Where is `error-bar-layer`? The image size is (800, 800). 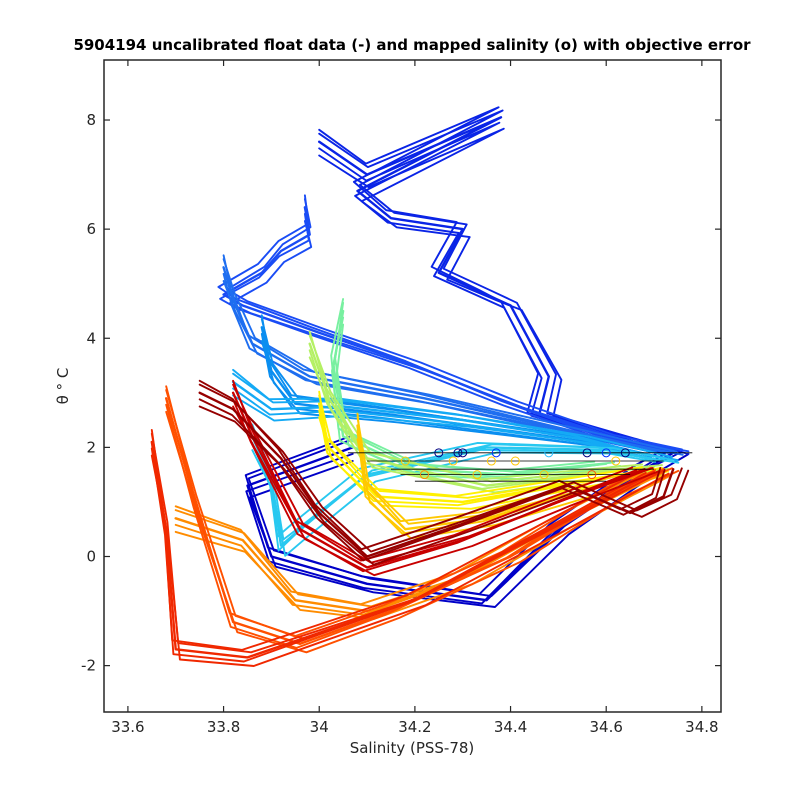
error-bar-layer is located at coordinates (520, 467).